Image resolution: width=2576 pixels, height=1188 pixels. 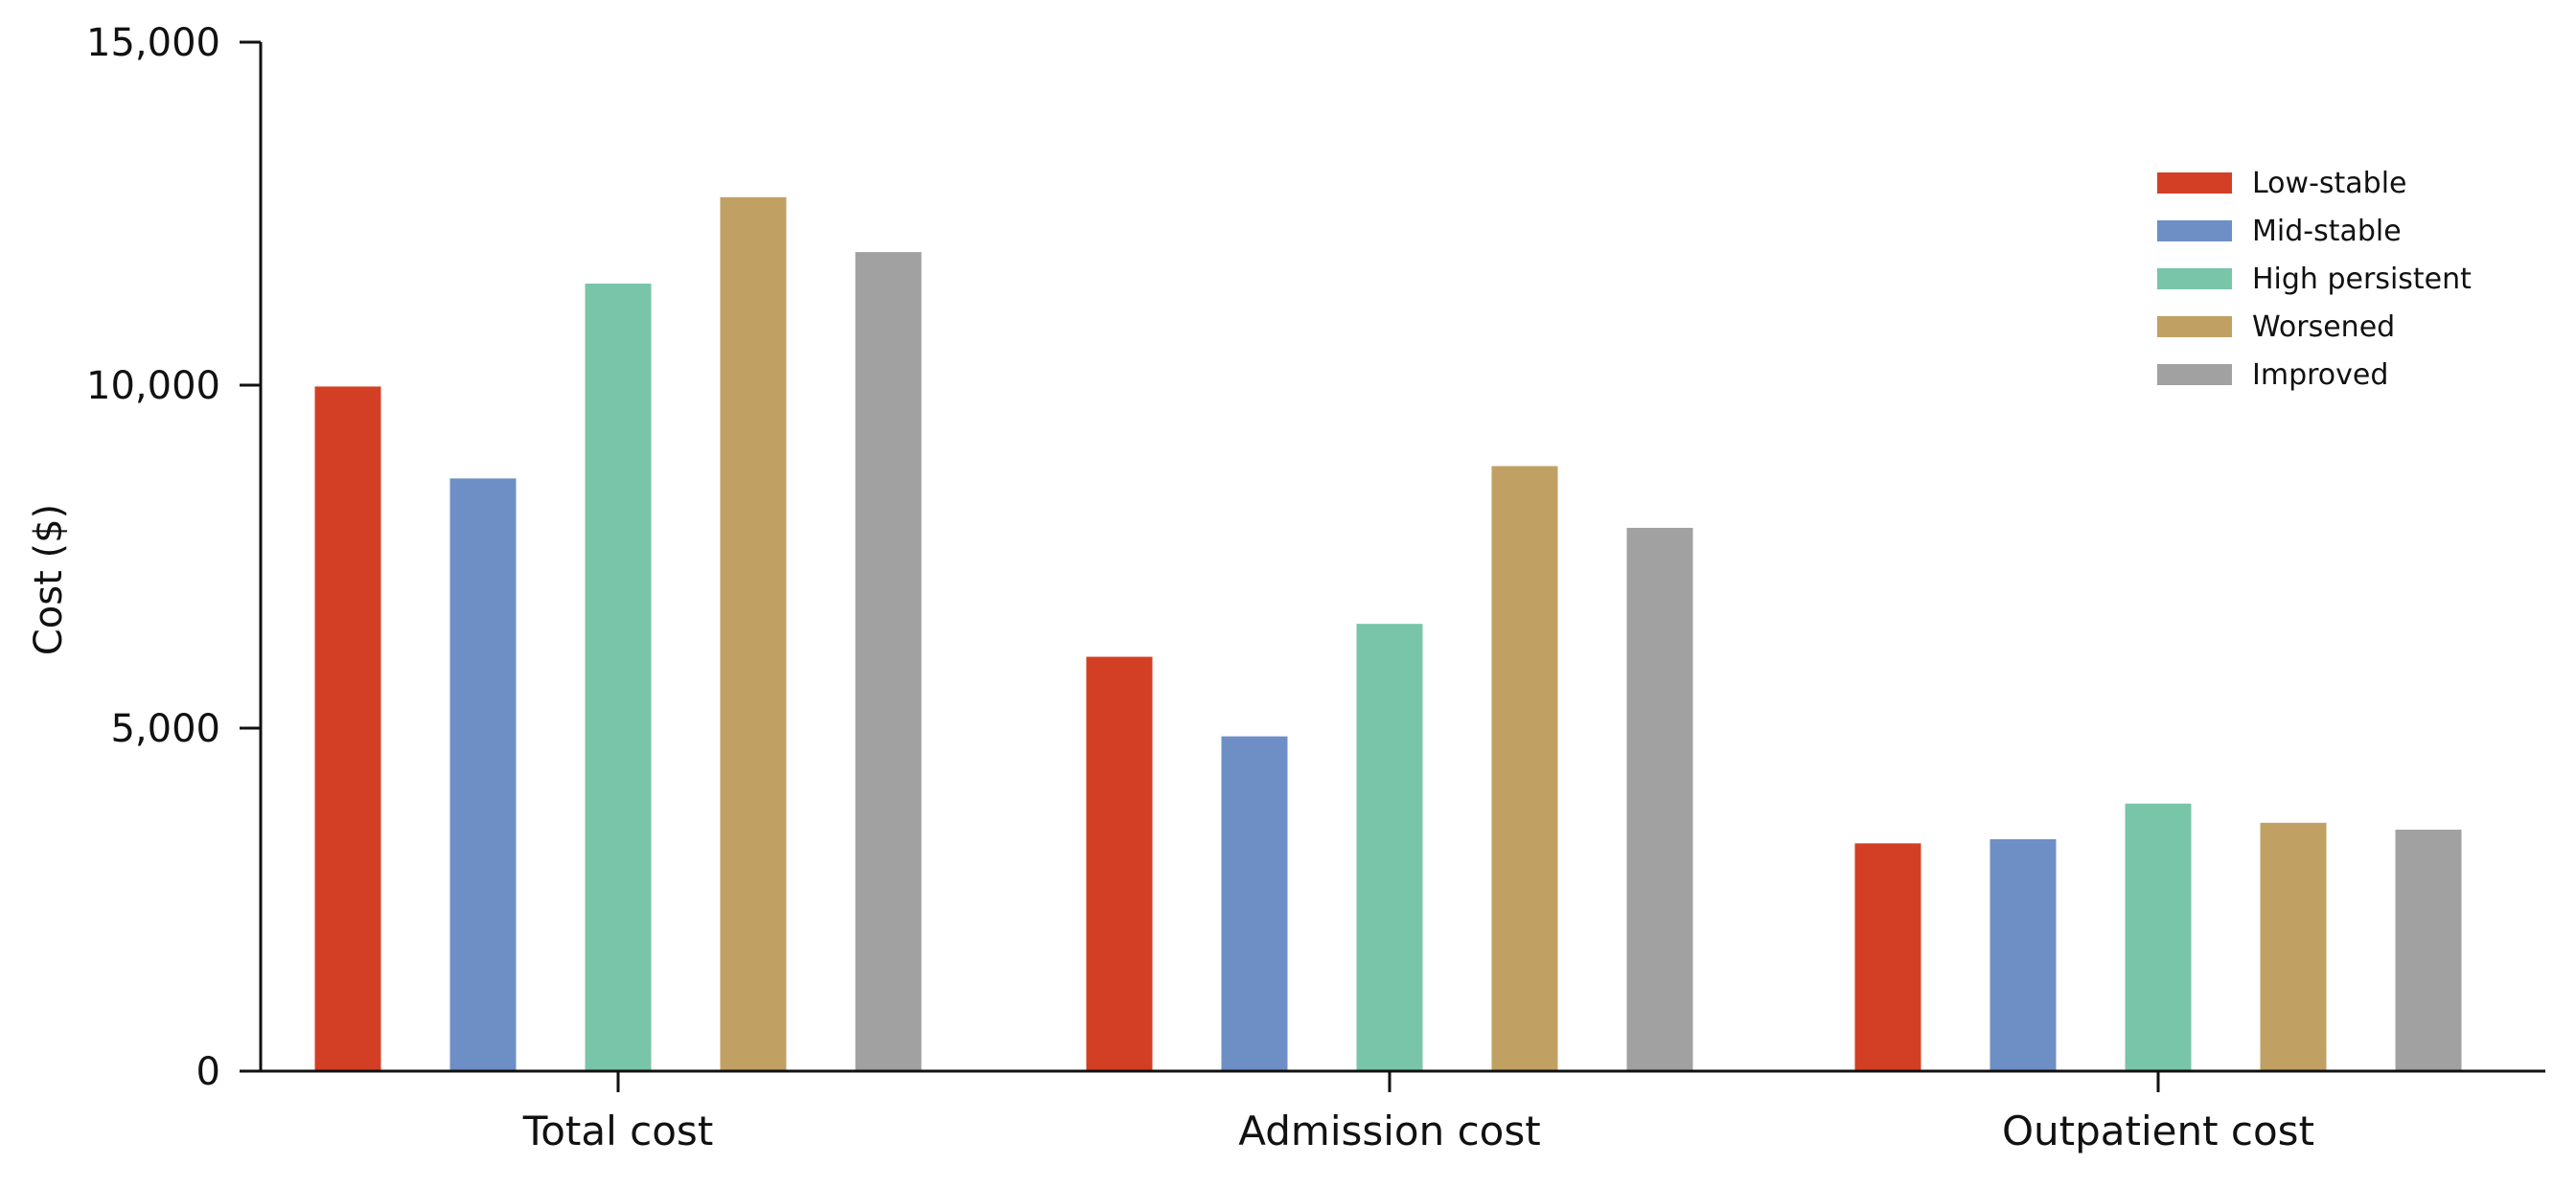 I want to click on legend-label: High persistent, so click(x=2362, y=279).